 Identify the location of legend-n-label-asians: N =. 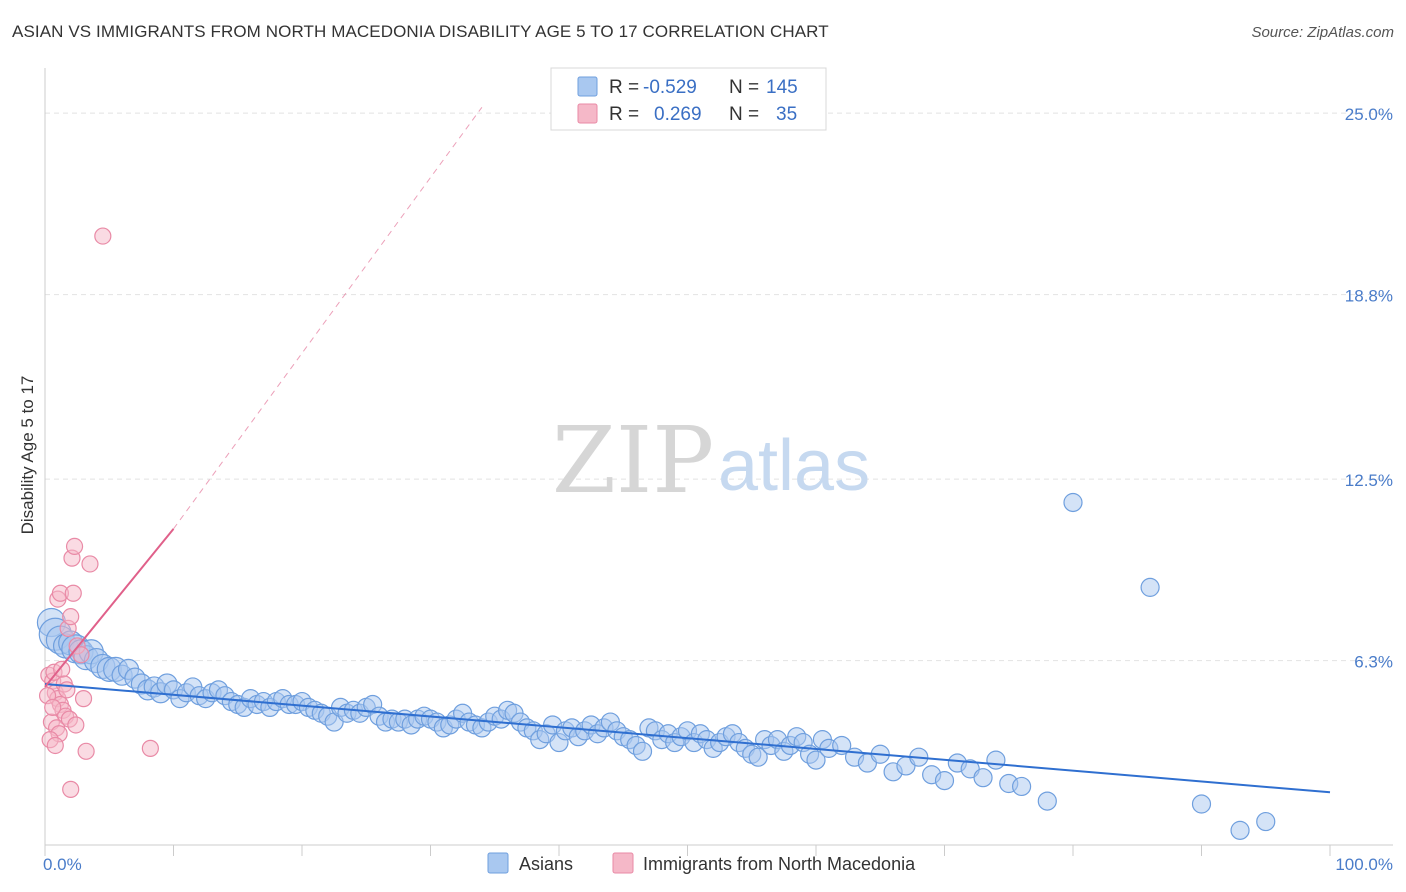
(744, 87).